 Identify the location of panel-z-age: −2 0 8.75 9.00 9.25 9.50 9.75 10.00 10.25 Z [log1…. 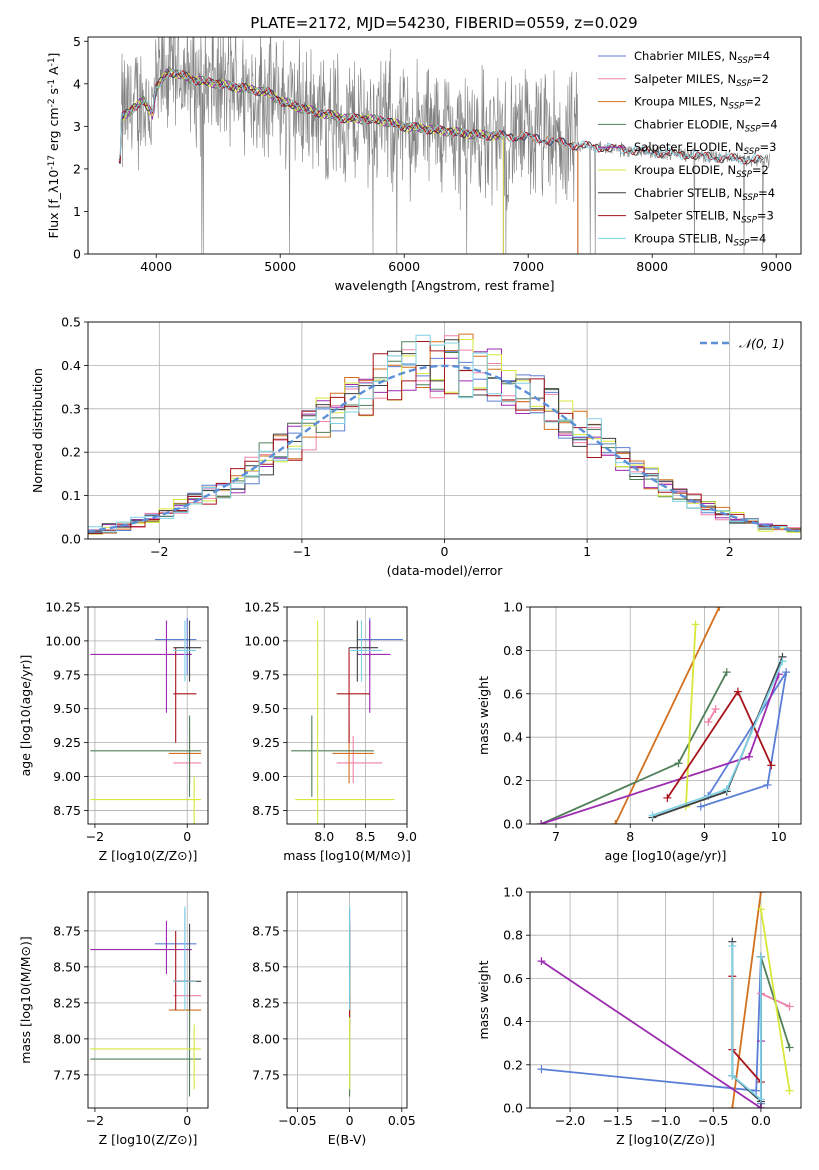
(113, 731).